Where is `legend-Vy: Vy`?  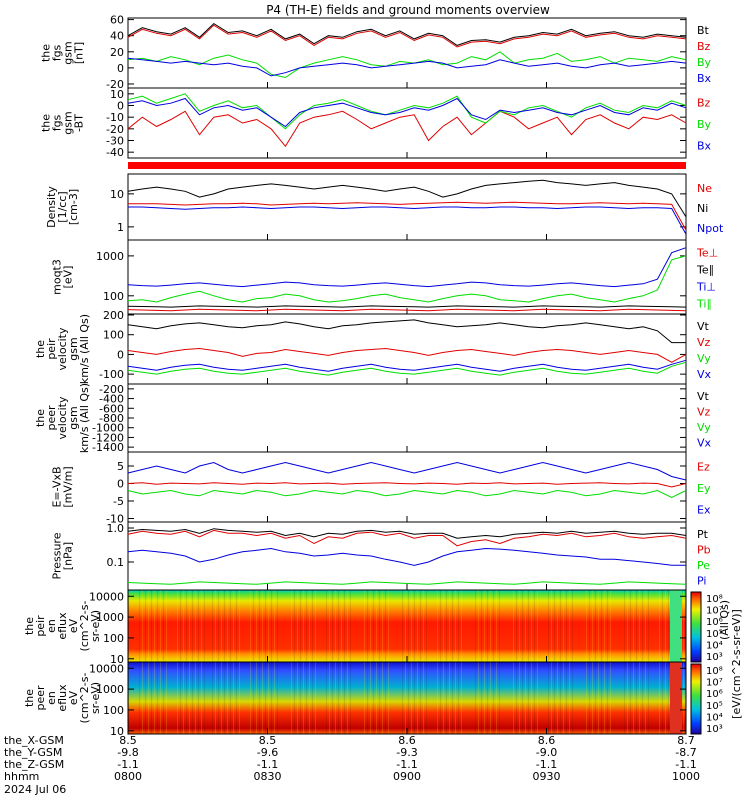
legend-Vy: Vy is located at coordinates (704, 427).